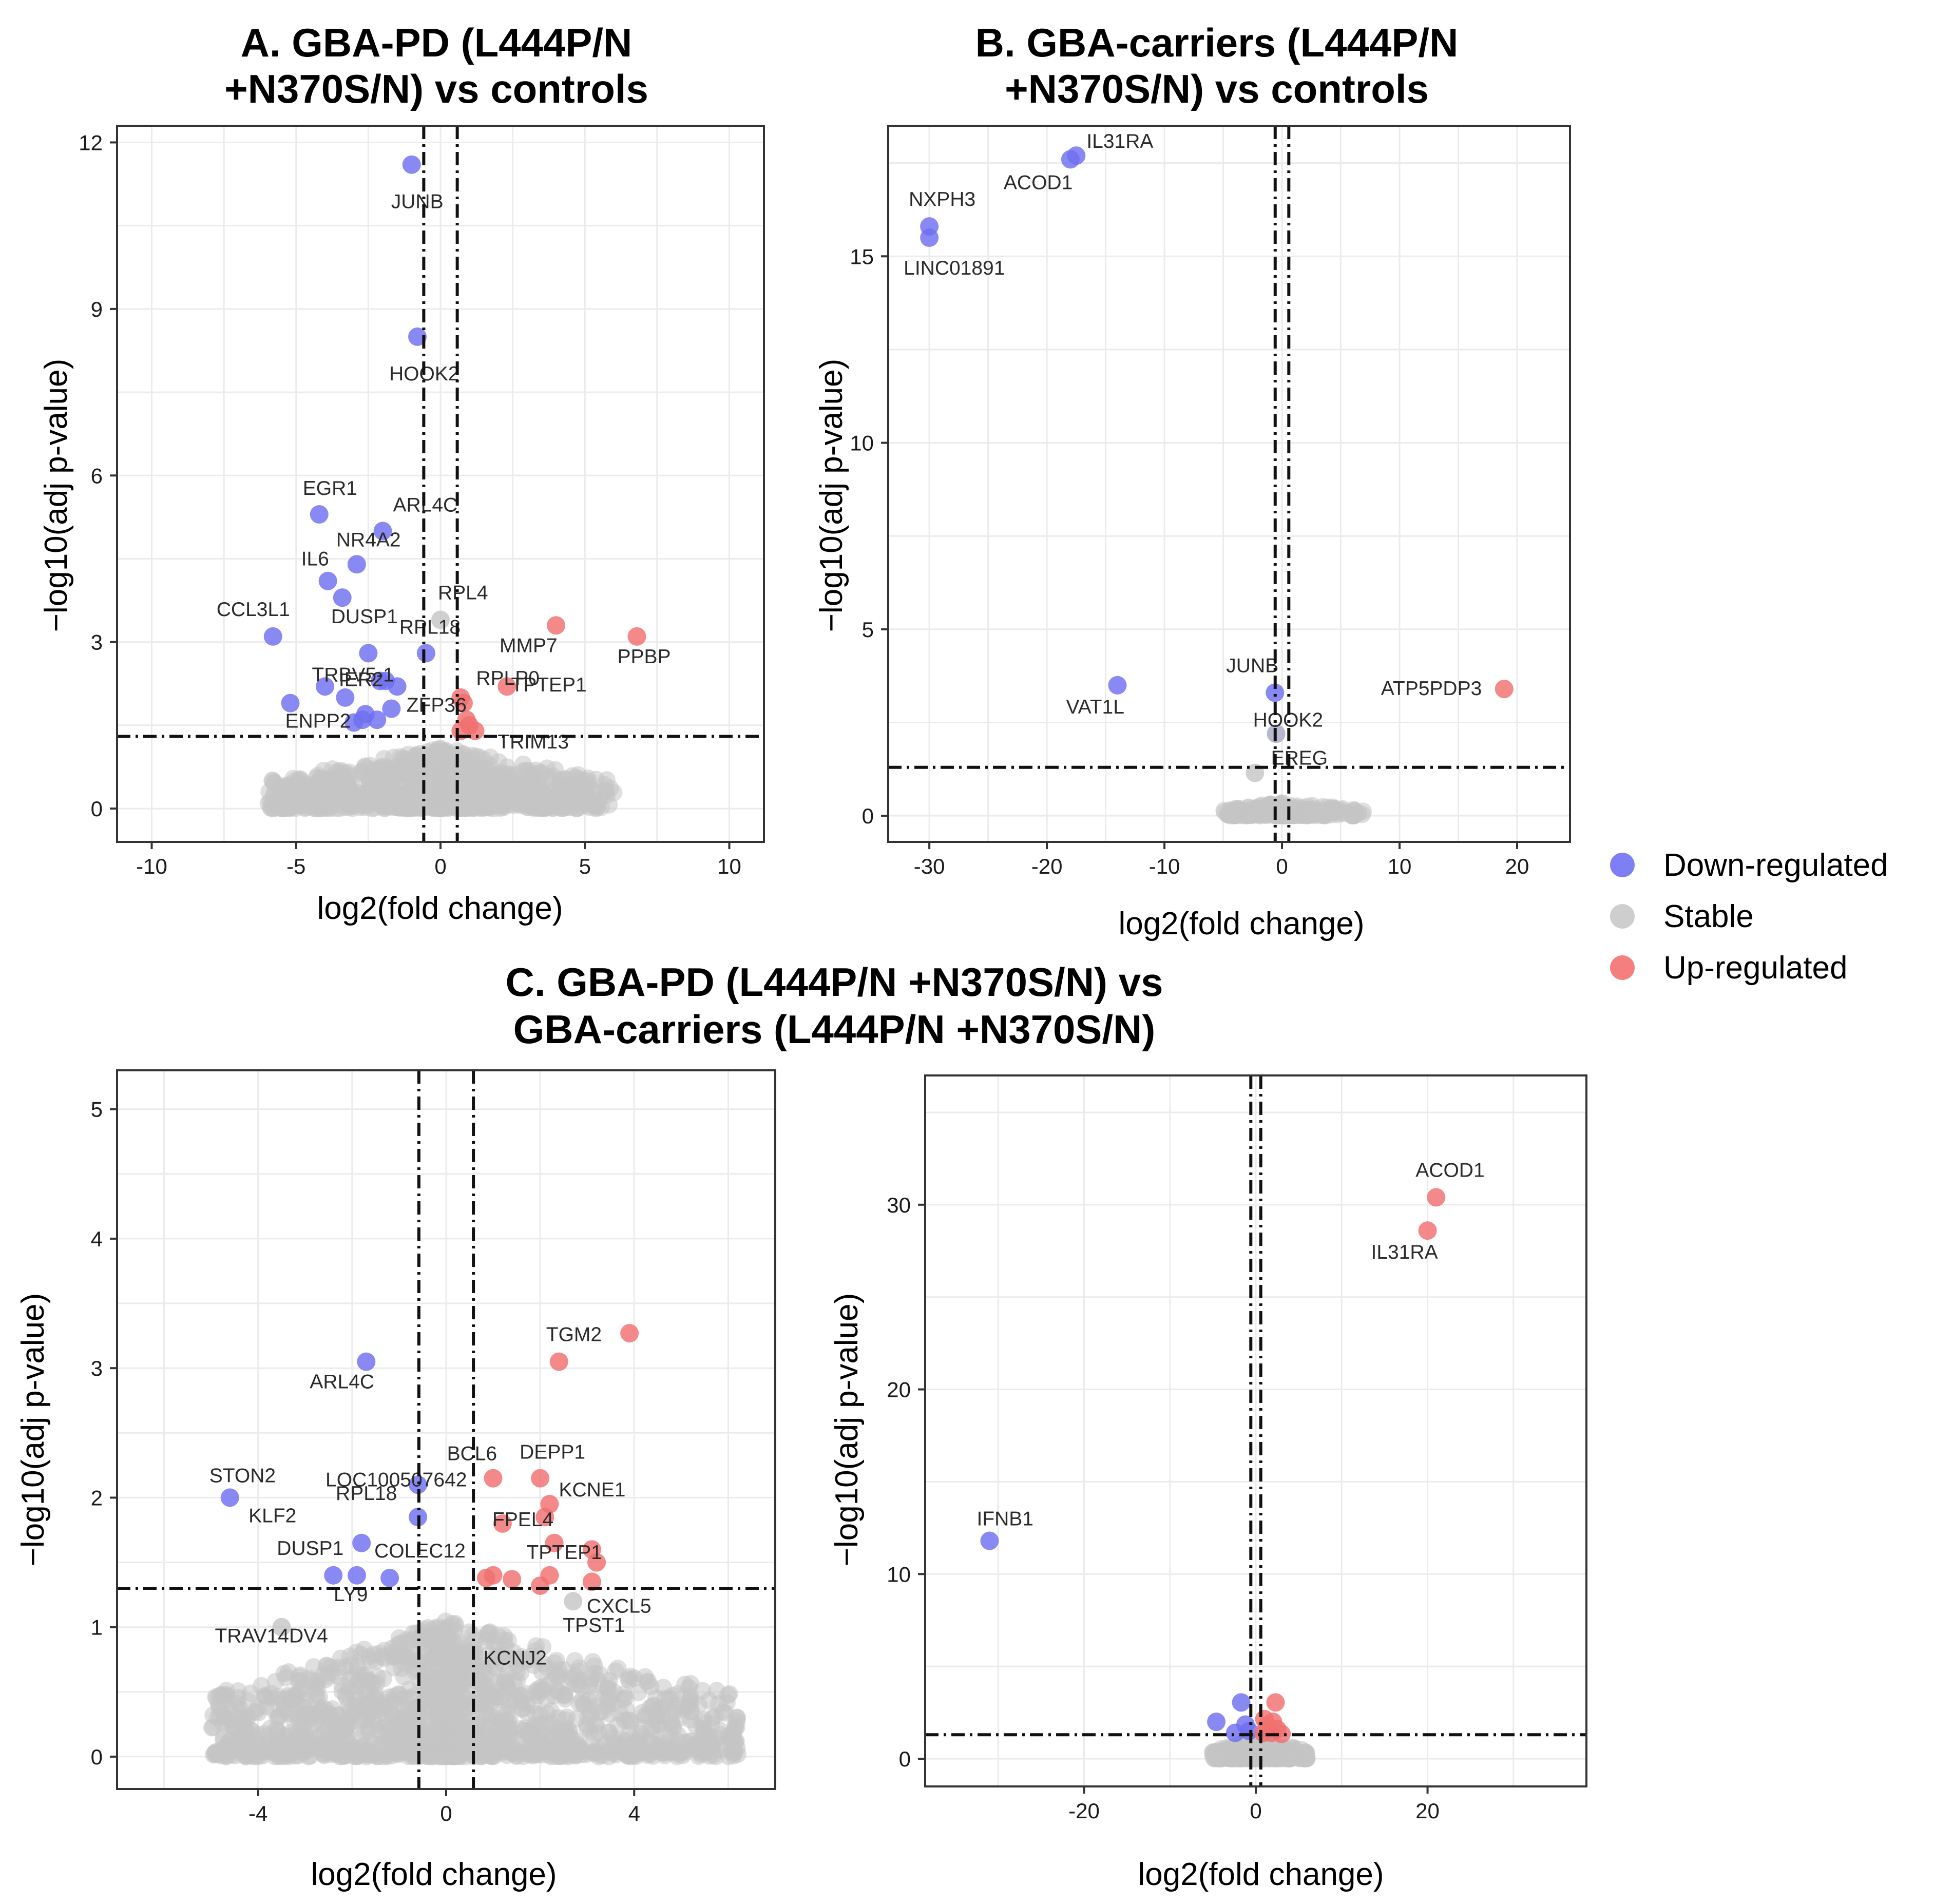 The height and width of the screenshot is (1904, 1934). What do you see at coordinates (440, 619) in the screenshot?
I see `panel-a-point-rpl4` at bounding box center [440, 619].